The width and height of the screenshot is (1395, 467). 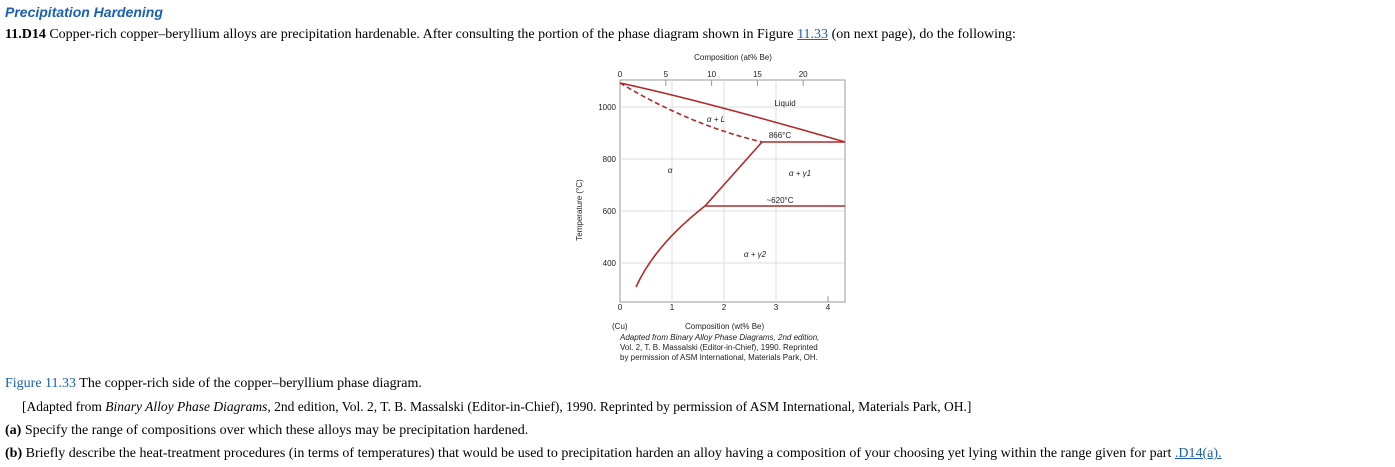 What do you see at coordinates (776, 307) in the screenshot?
I see `bottom-tick-label: 3` at bounding box center [776, 307].